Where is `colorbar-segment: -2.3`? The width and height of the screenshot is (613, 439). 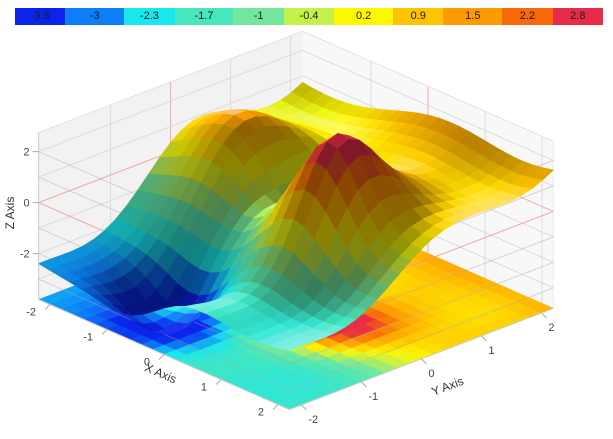
colorbar-segment: -2.3 is located at coordinates (149, 16).